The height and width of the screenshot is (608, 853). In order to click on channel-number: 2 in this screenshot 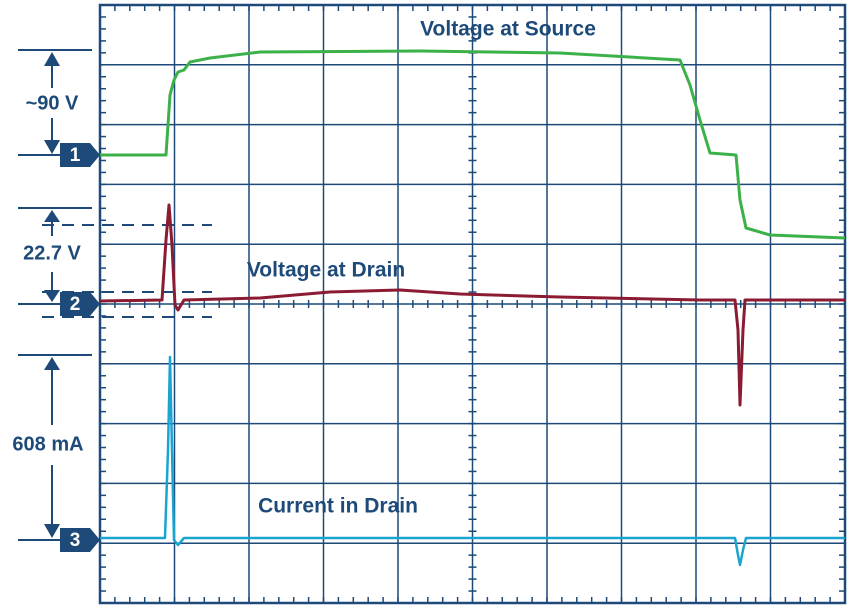, I will do `click(75, 304)`.